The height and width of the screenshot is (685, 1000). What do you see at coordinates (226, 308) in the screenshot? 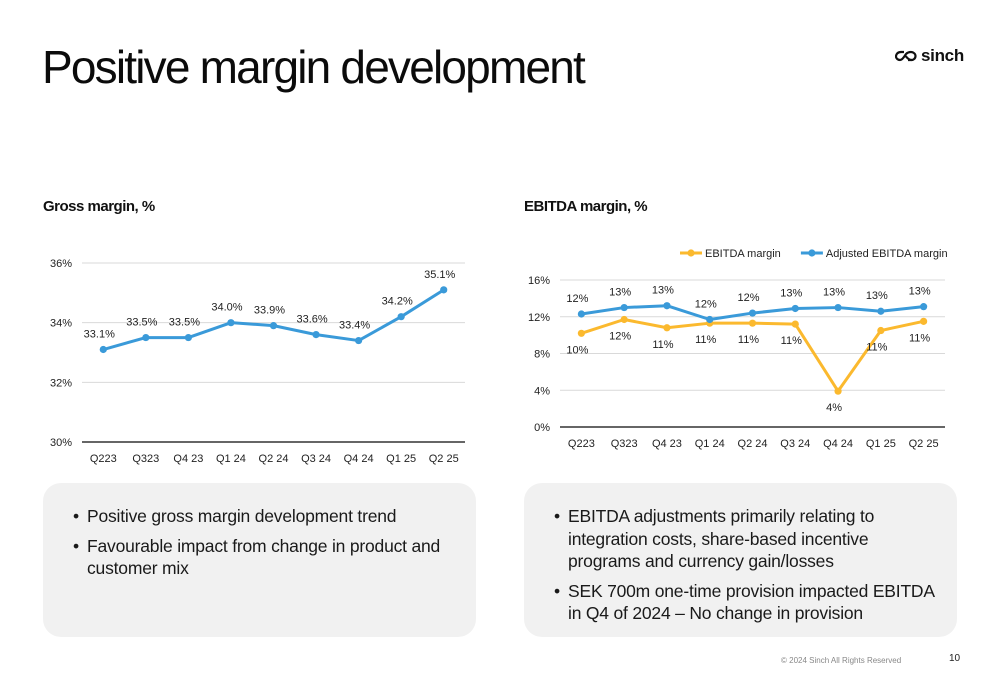
I see `data-label: 34.0%` at bounding box center [226, 308].